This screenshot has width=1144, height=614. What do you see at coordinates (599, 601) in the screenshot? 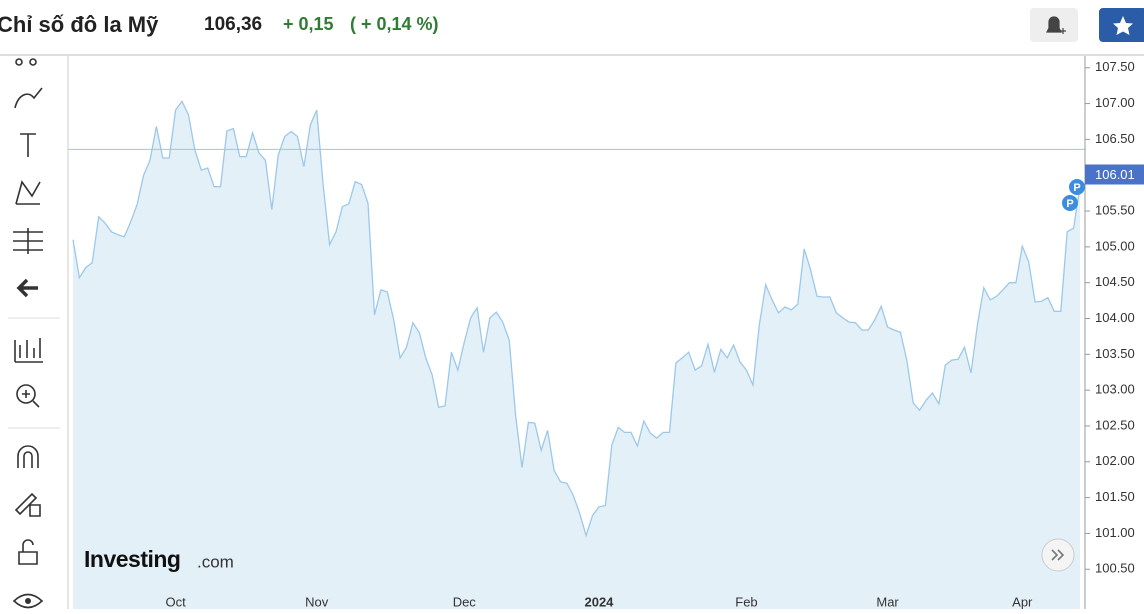
I see `x-tick-label: 2024` at bounding box center [599, 601].